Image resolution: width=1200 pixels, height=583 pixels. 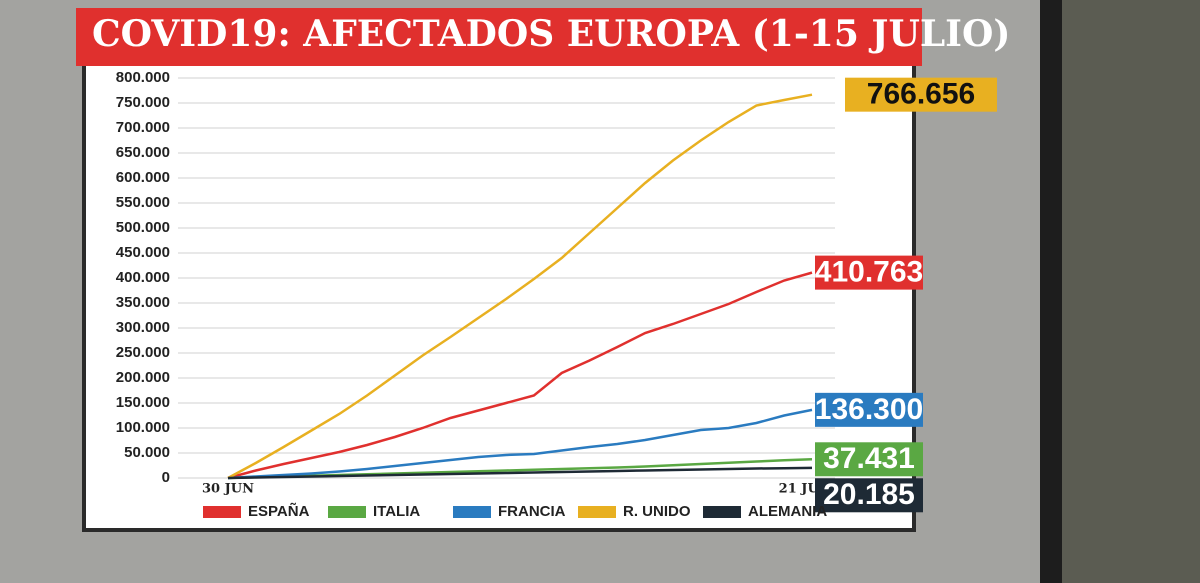 I want to click on value-label: 136.300, so click(x=869, y=409).